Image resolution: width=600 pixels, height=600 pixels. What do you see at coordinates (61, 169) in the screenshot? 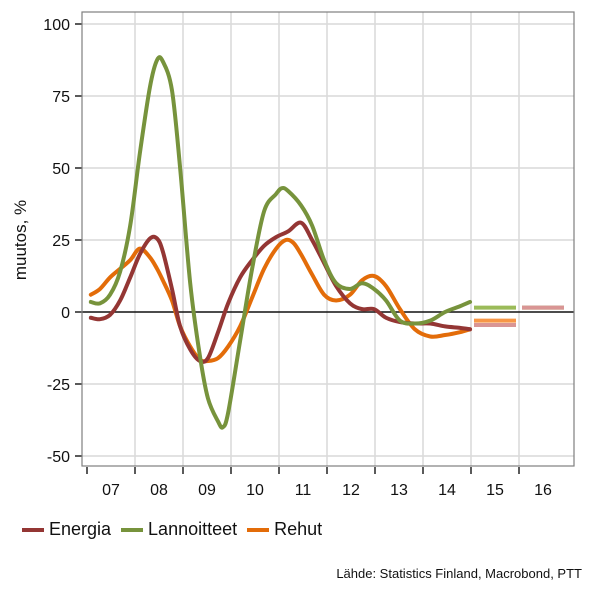
I see `y-tick-label: 50` at bounding box center [61, 169].